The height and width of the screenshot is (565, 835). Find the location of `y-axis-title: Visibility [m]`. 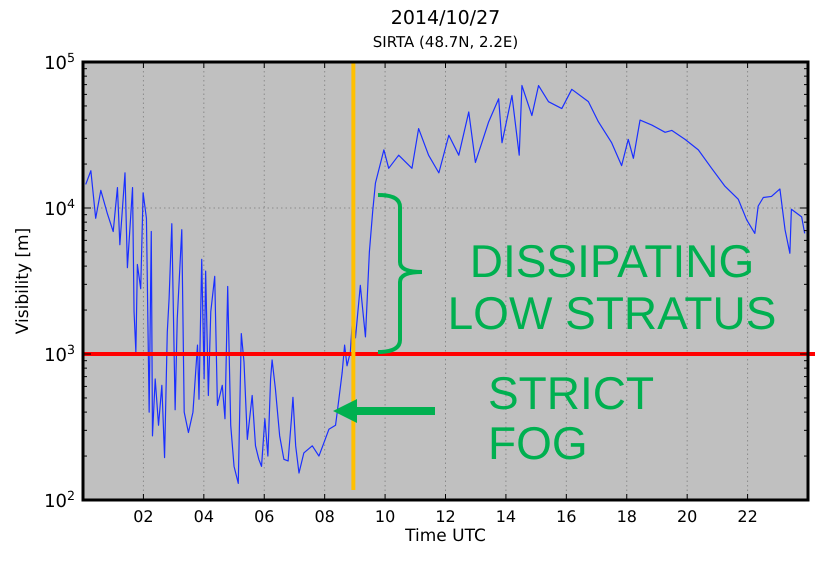

y-axis-title: Visibility [m] is located at coordinates (23, 281).